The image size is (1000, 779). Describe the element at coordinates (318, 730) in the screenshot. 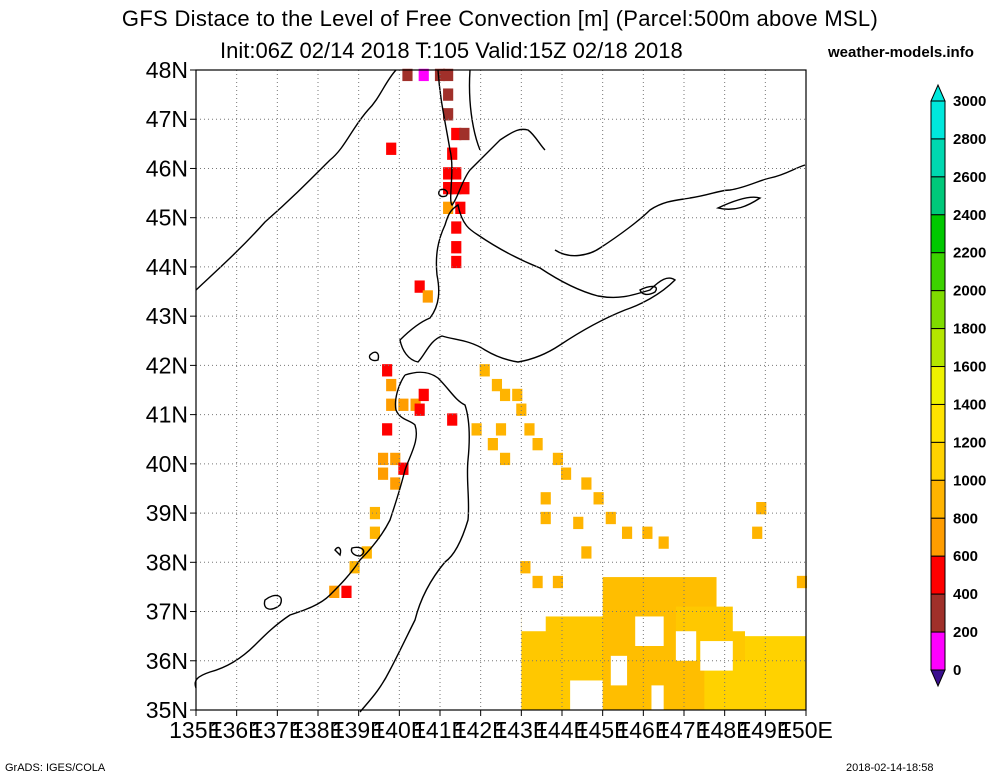

I see `lon-label: 138E` at that location.